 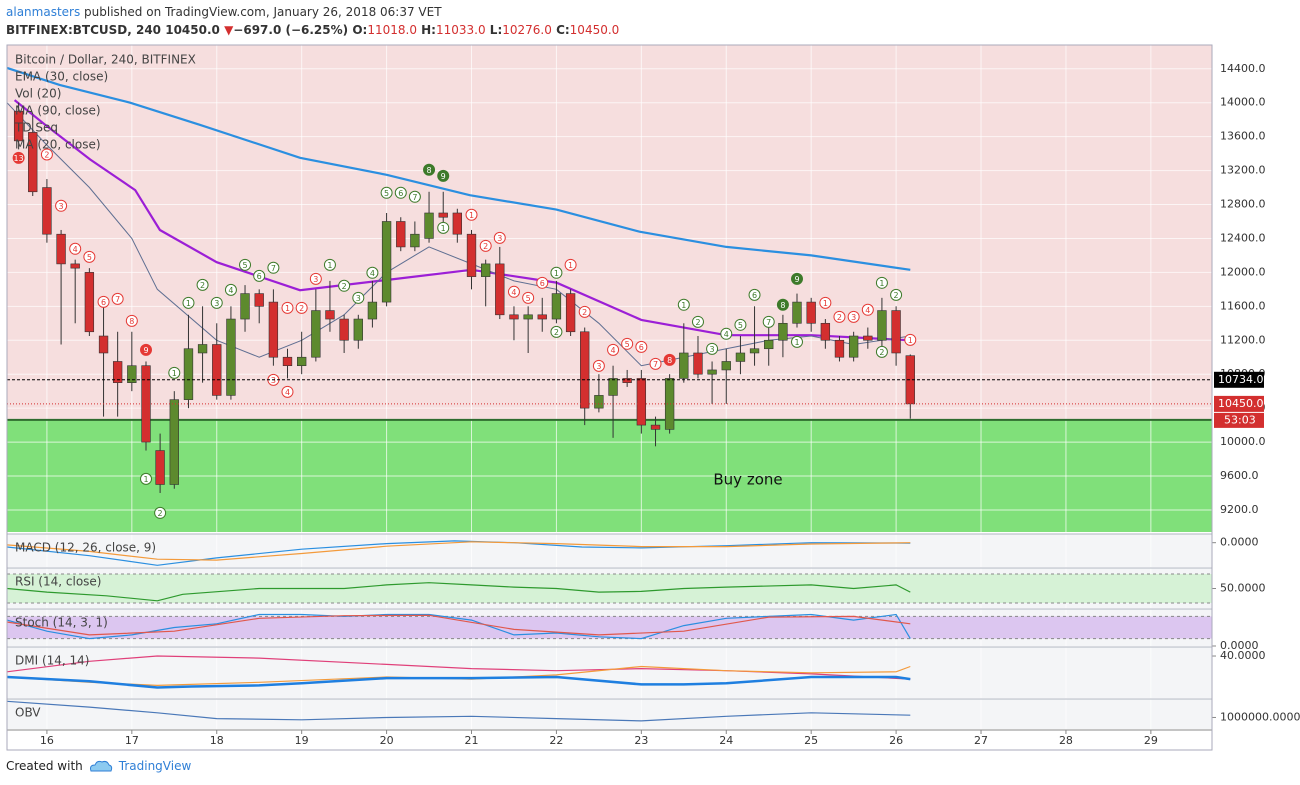 I want to click on symbol: BITFINEX:BTCUSD, 240, so click(x=84, y=30).